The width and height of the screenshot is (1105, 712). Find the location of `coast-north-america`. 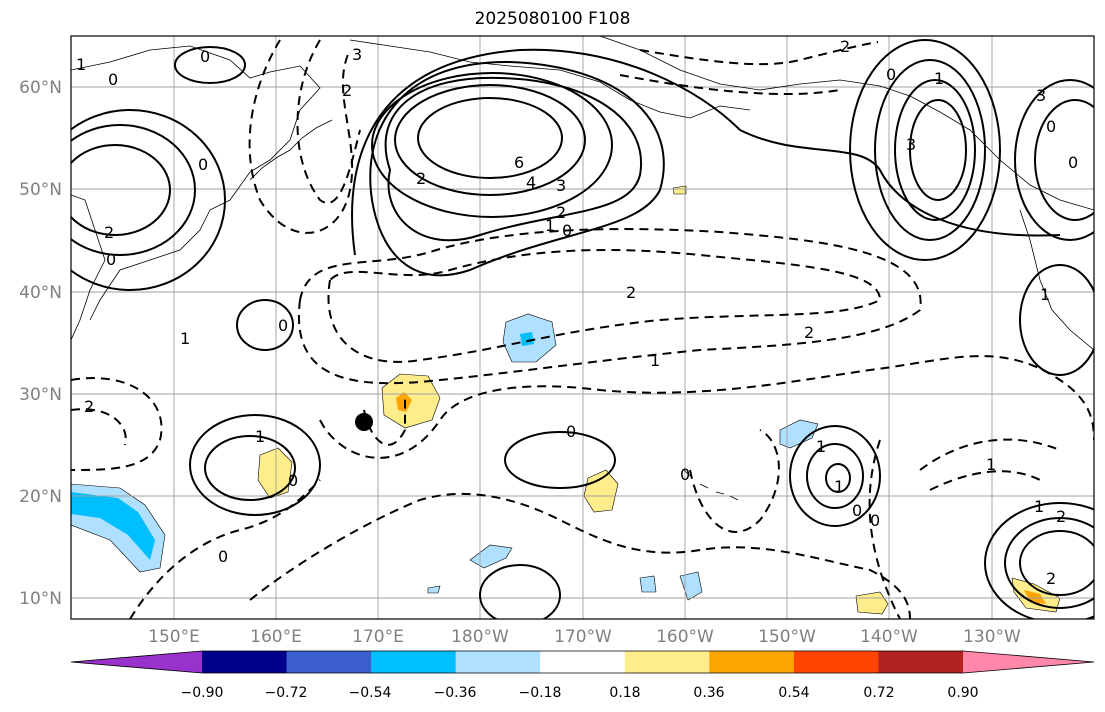

coast-north-america is located at coordinates (1056, 280).